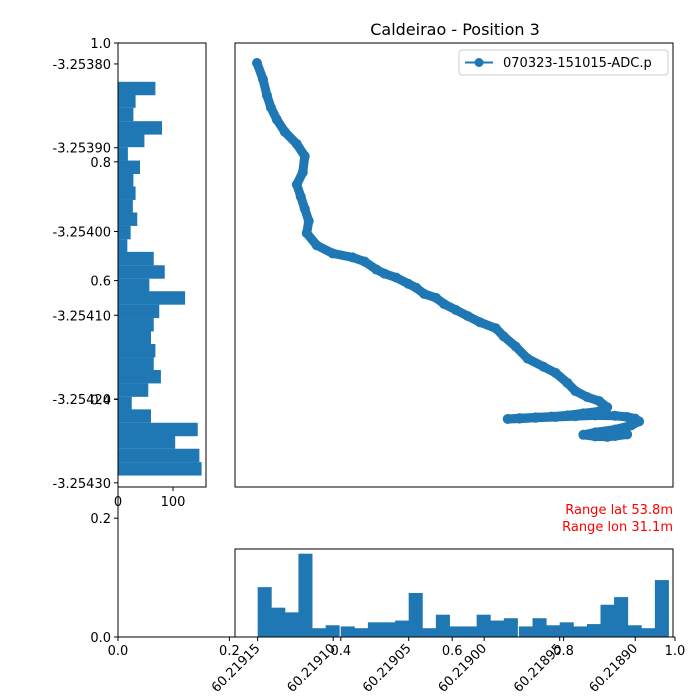 This screenshot has height=700, width=700. I want to click on bg-x-tick-label: 0.0, so click(118, 651).